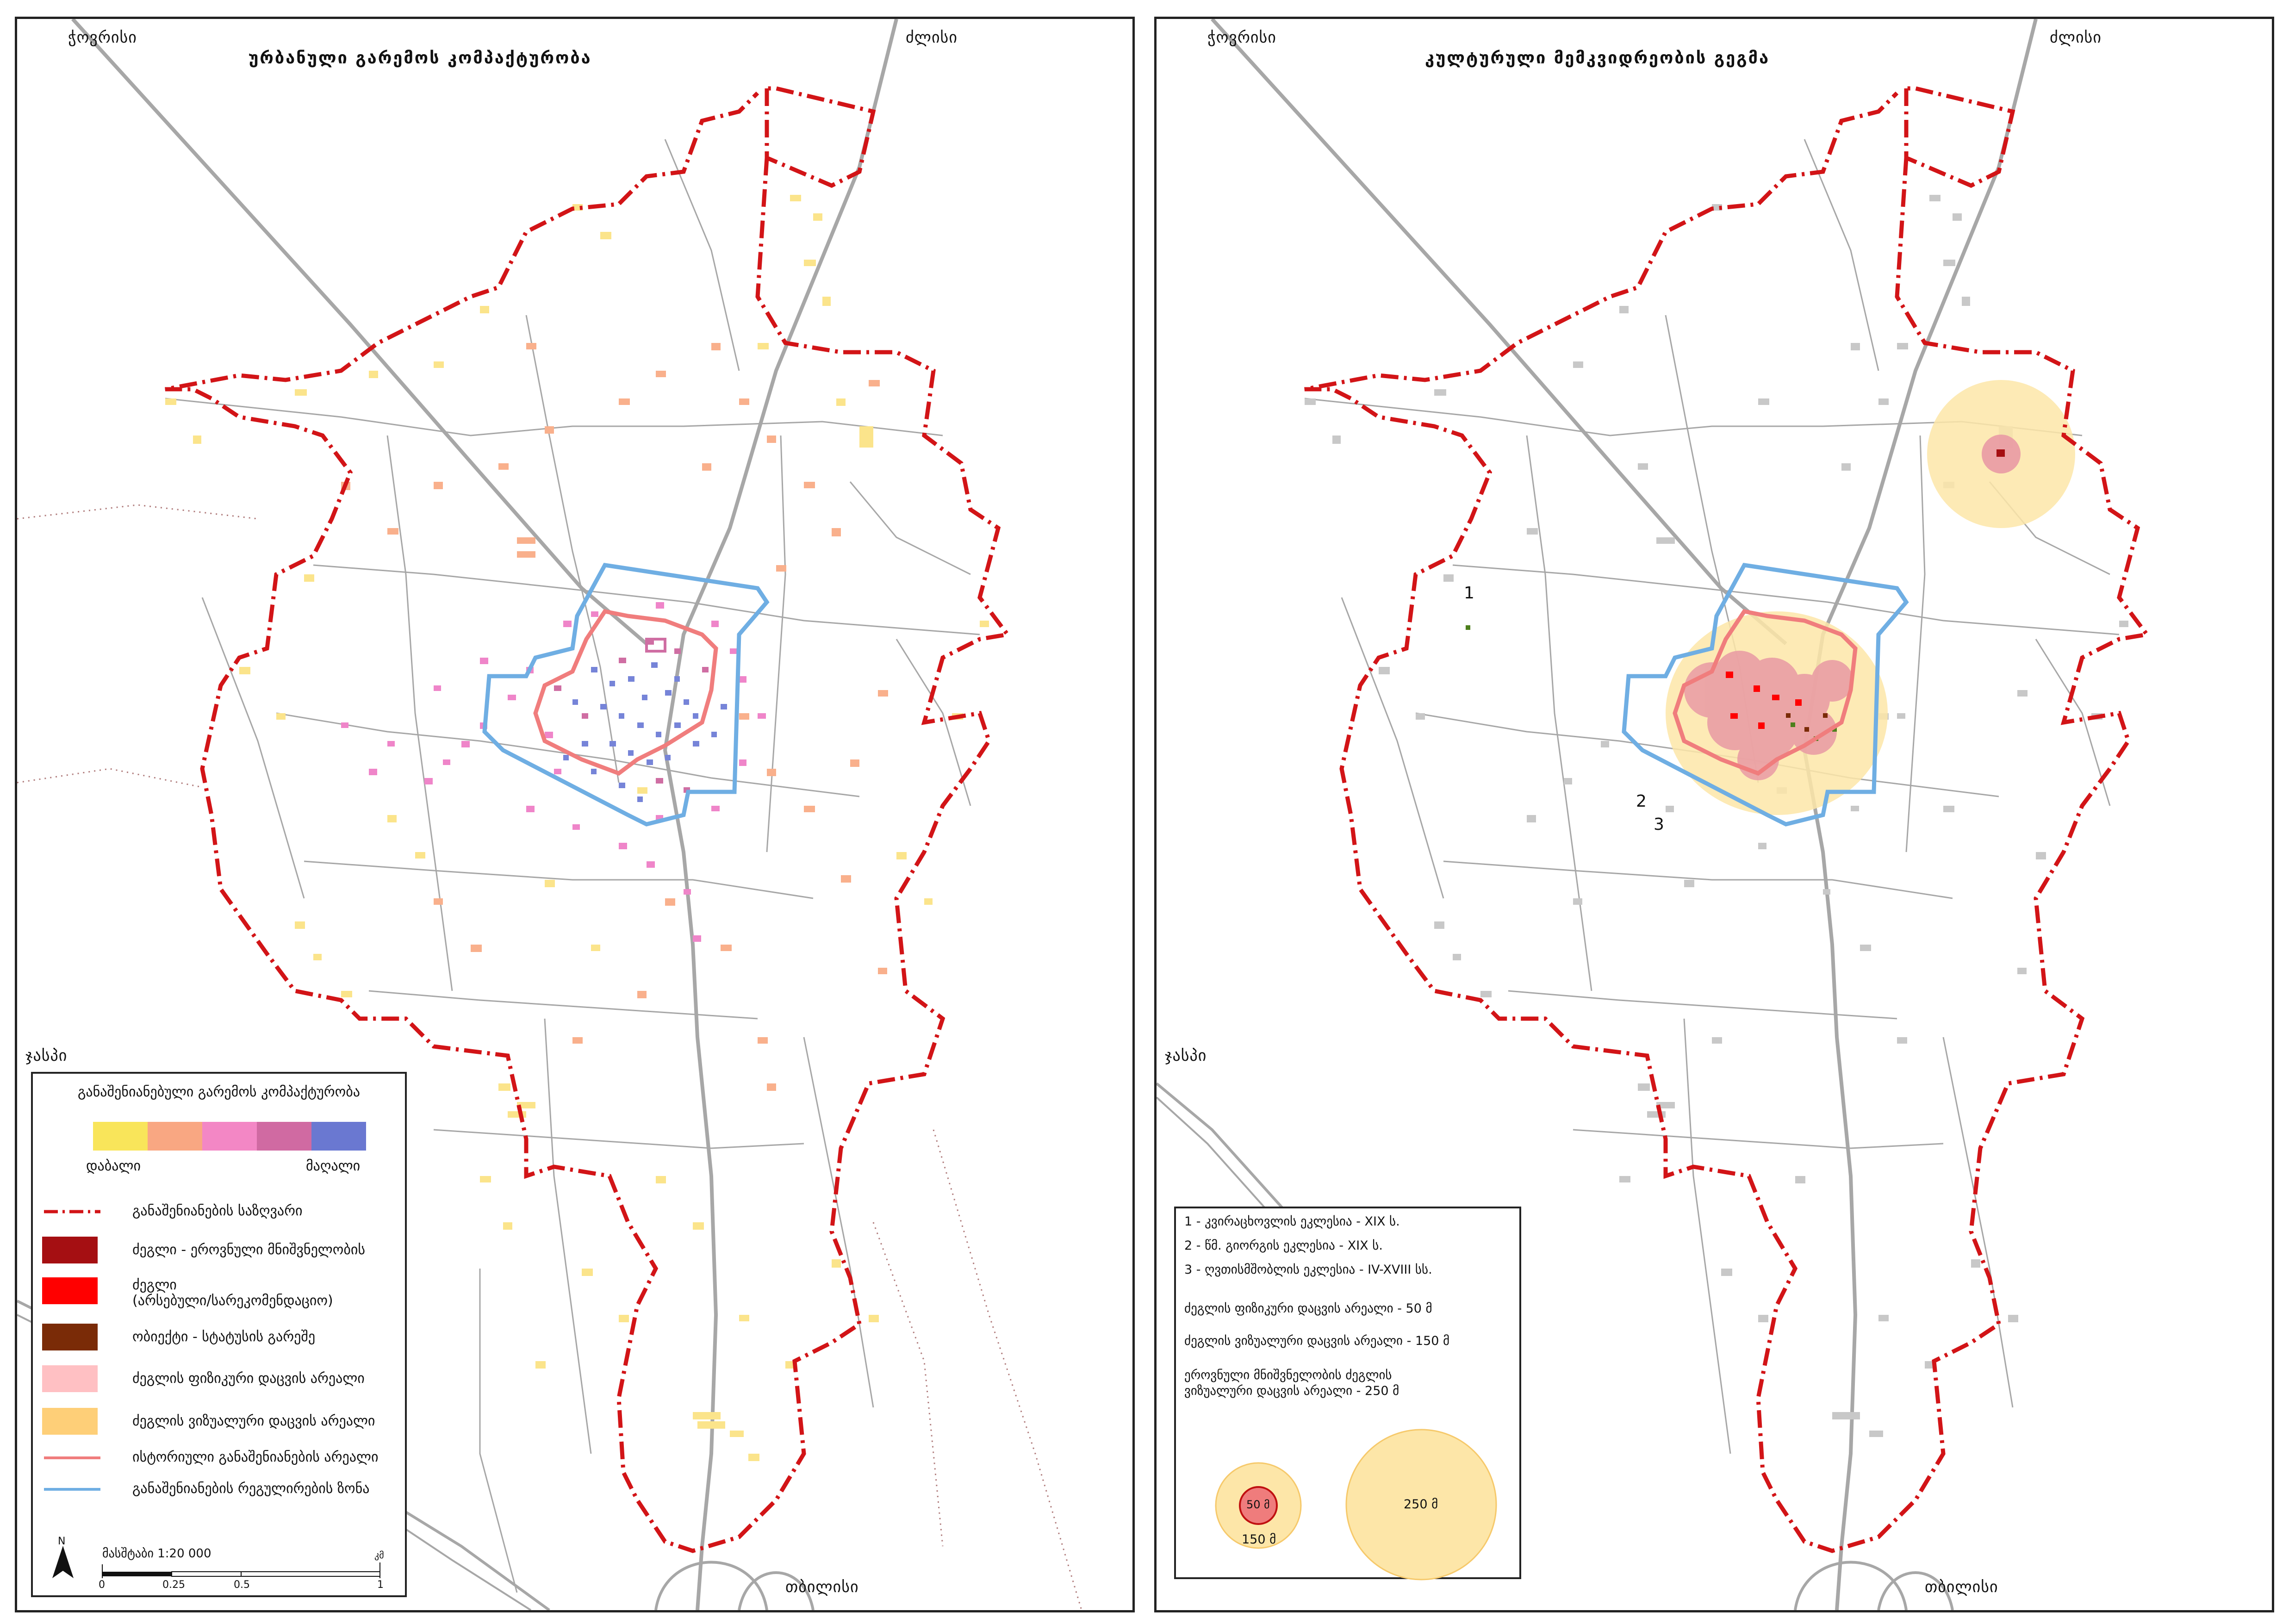 The image size is (2295, 1624). I want to click on legend-item-label: ისტორიული განაშენიანების არეალი, so click(255, 1457).